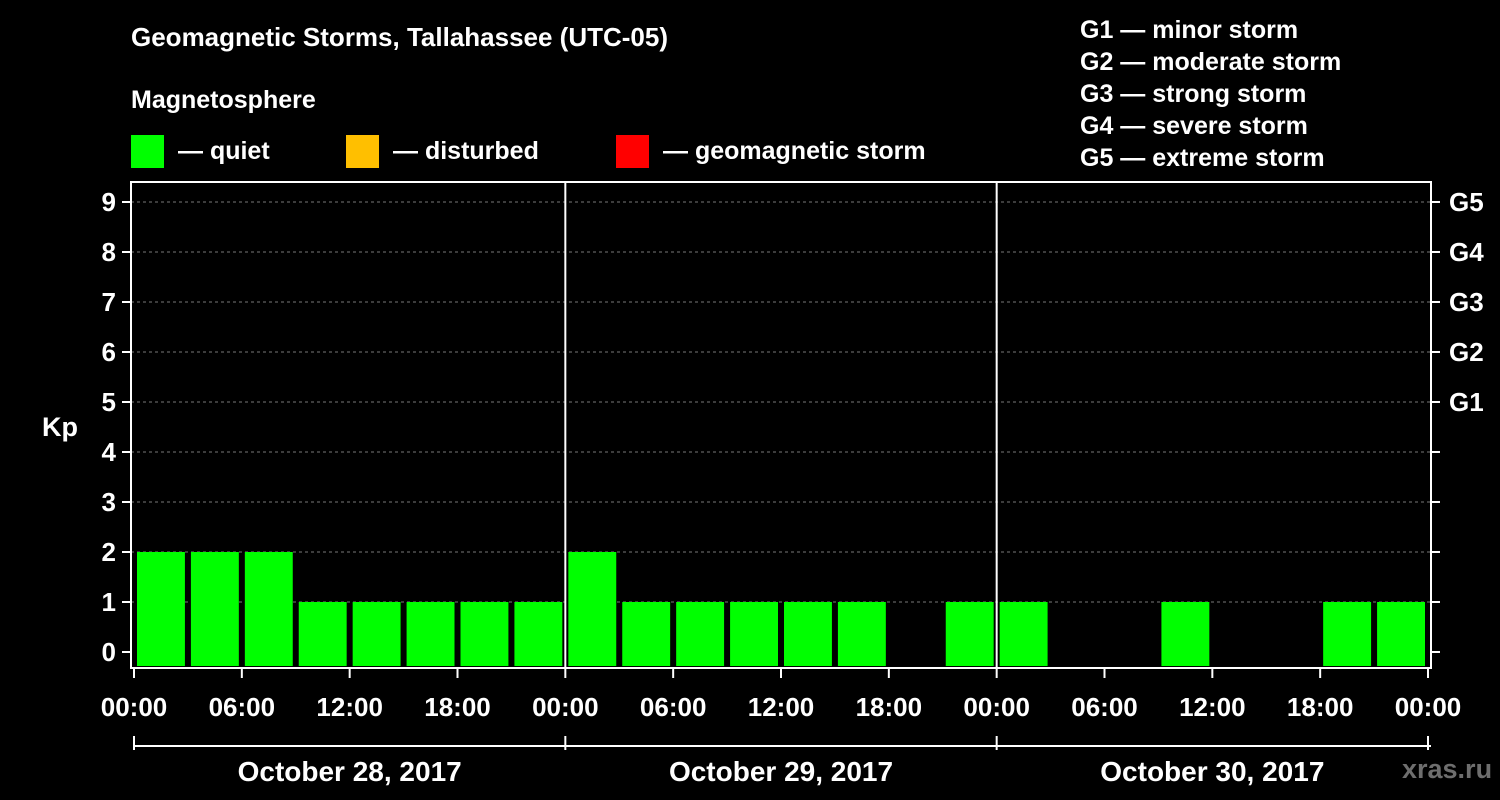  Describe the element at coordinates (109, 352) in the screenshot. I see `y-tick-label: 6` at that location.